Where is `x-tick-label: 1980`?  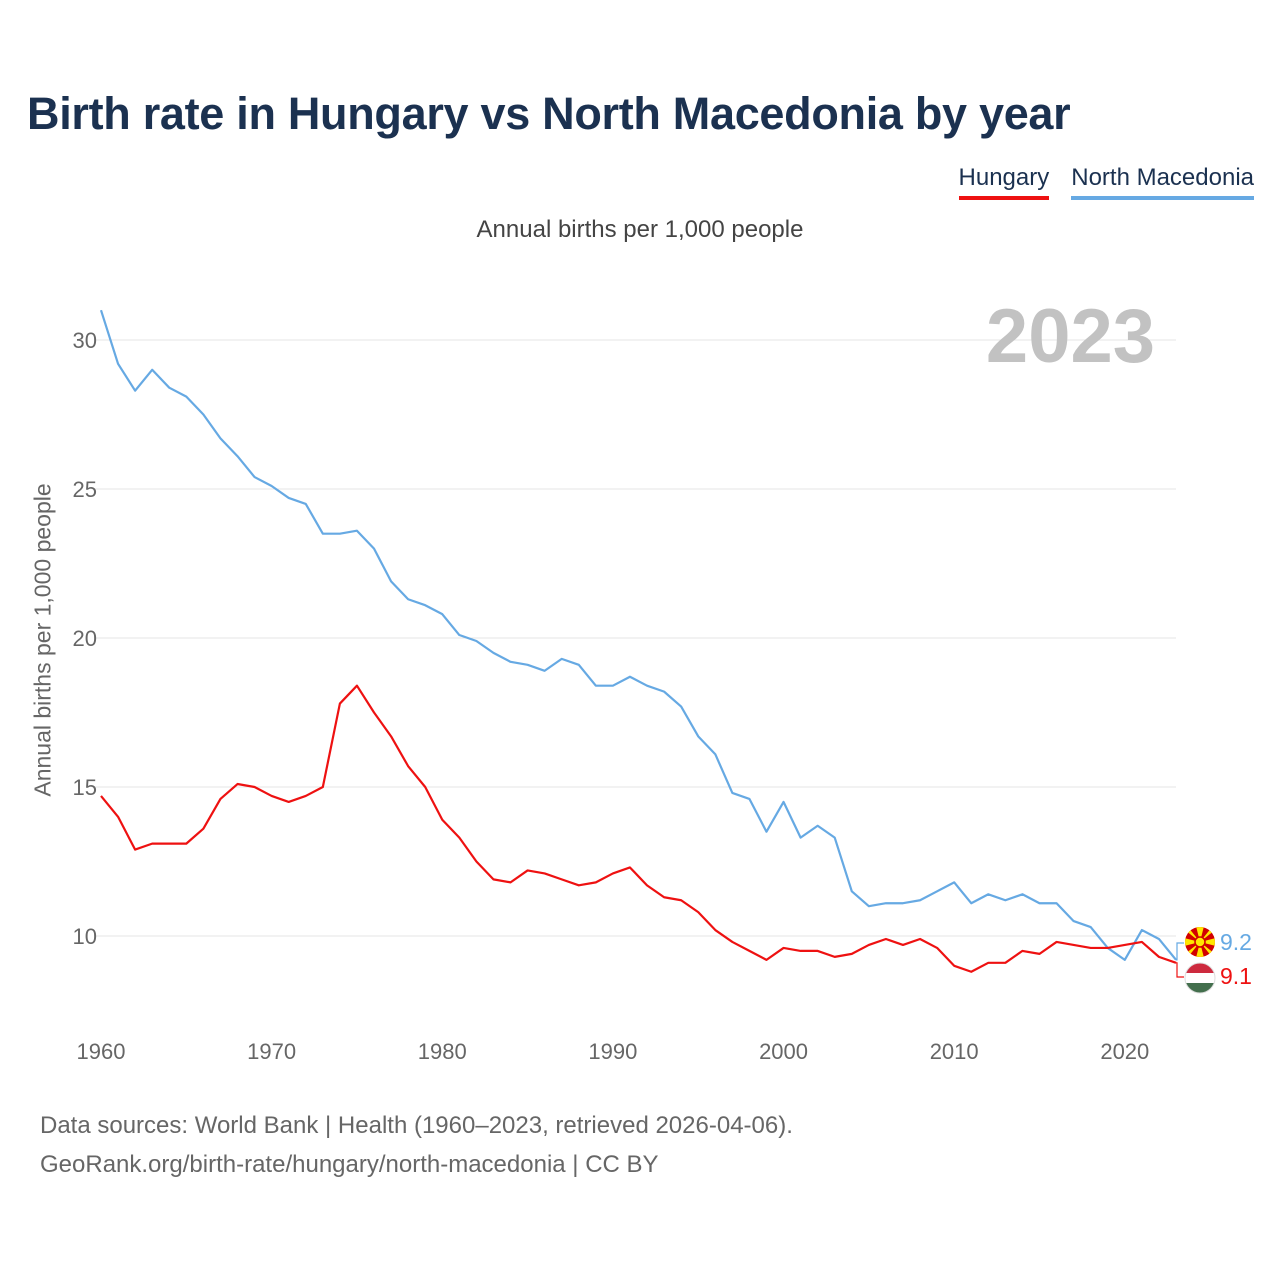 x-tick-label: 1980 is located at coordinates (442, 1051).